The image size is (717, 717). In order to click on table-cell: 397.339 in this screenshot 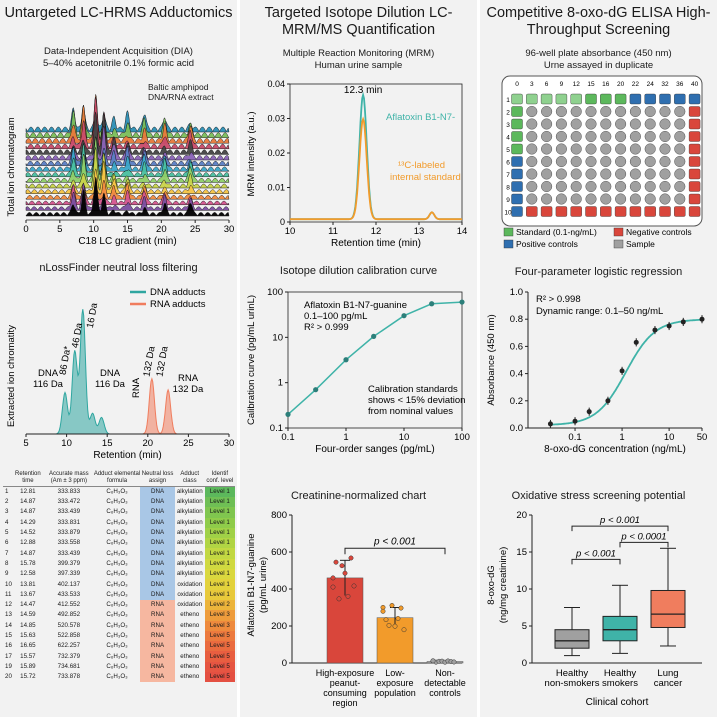, I will do `click(69, 574)`.